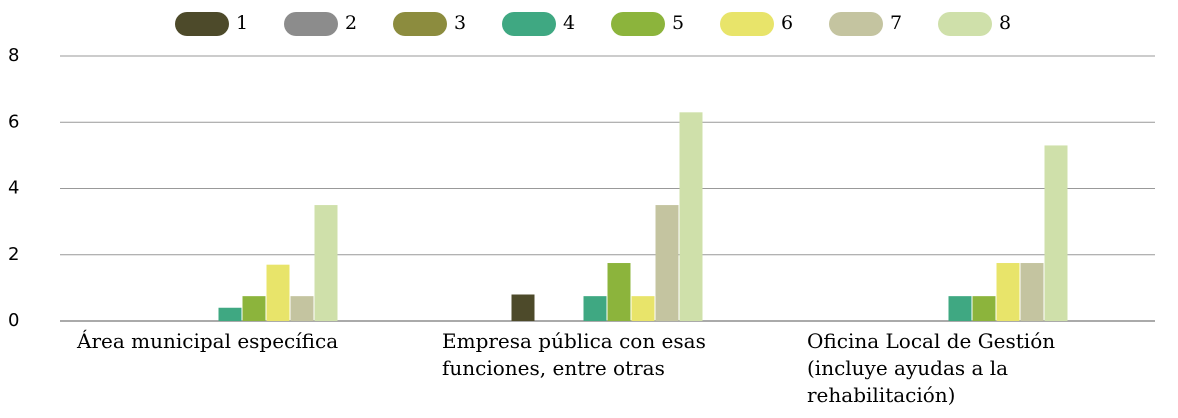 This screenshot has width=1178, height=418. What do you see at coordinates (569, 23) in the screenshot?
I see `legend-label: 4` at bounding box center [569, 23].